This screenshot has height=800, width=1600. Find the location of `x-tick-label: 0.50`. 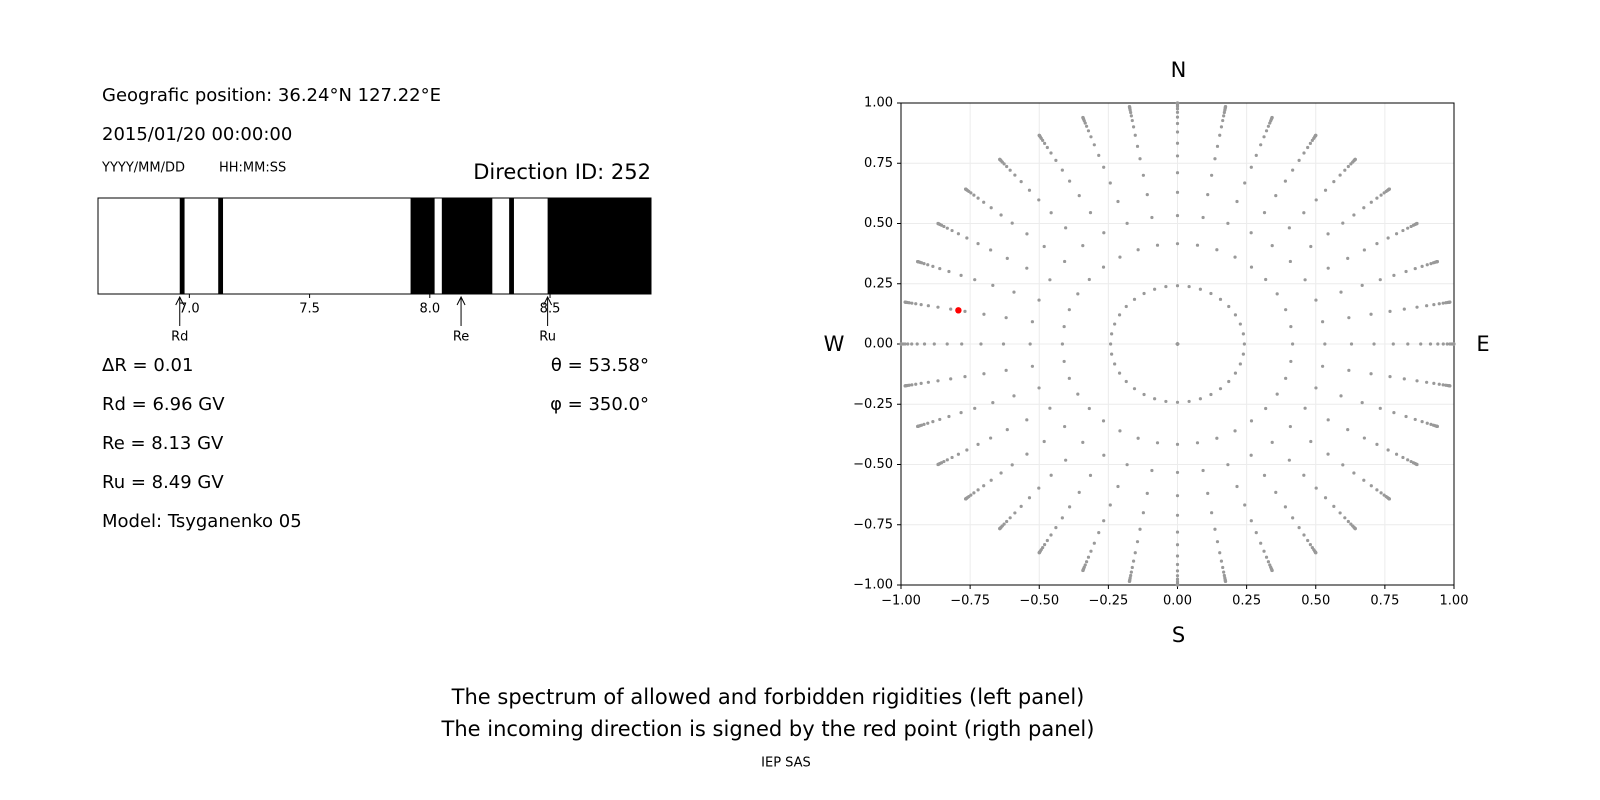

x-tick-label: 0.50 is located at coordinates (1315, 601).